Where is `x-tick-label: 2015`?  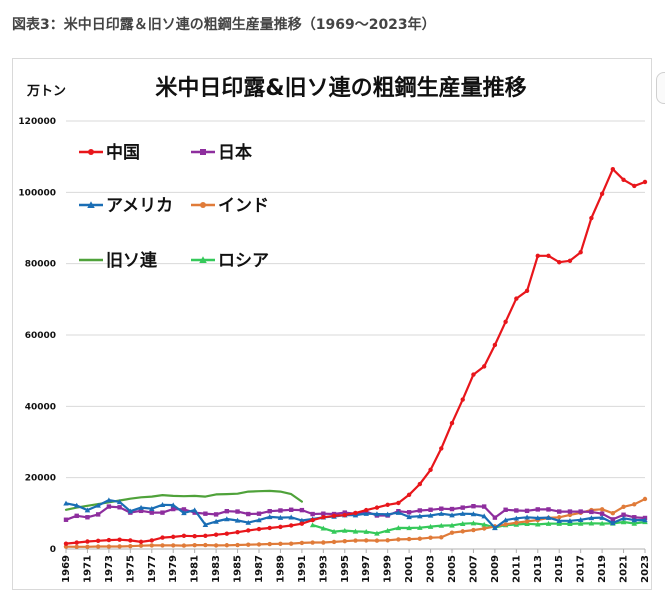
x-tick-label: 2015 is located at coordinates (559, 569).